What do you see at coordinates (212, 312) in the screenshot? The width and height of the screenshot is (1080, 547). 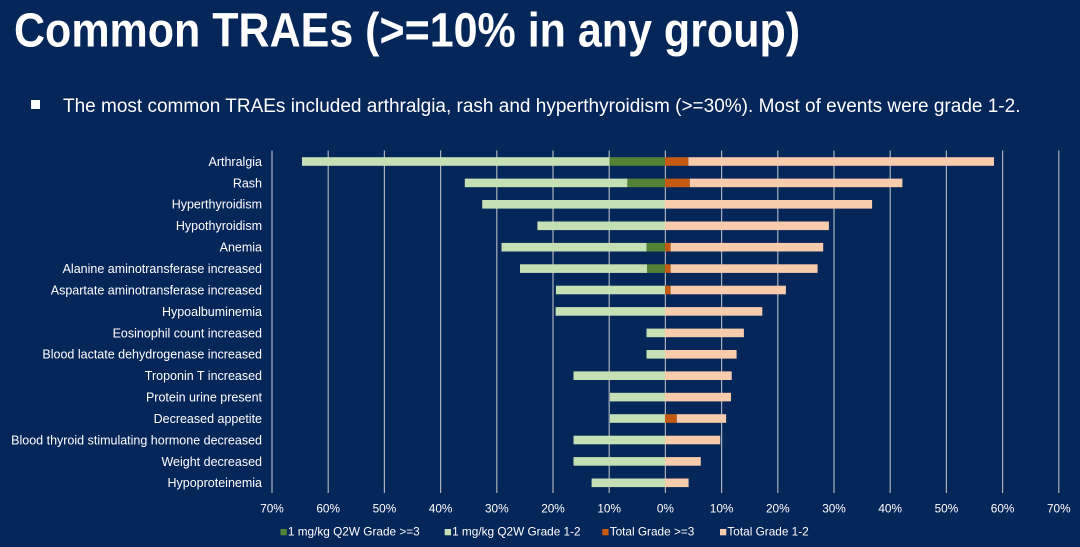 I see `svg-text: Hypoalbuminemia` at bounding box center [212, 312].